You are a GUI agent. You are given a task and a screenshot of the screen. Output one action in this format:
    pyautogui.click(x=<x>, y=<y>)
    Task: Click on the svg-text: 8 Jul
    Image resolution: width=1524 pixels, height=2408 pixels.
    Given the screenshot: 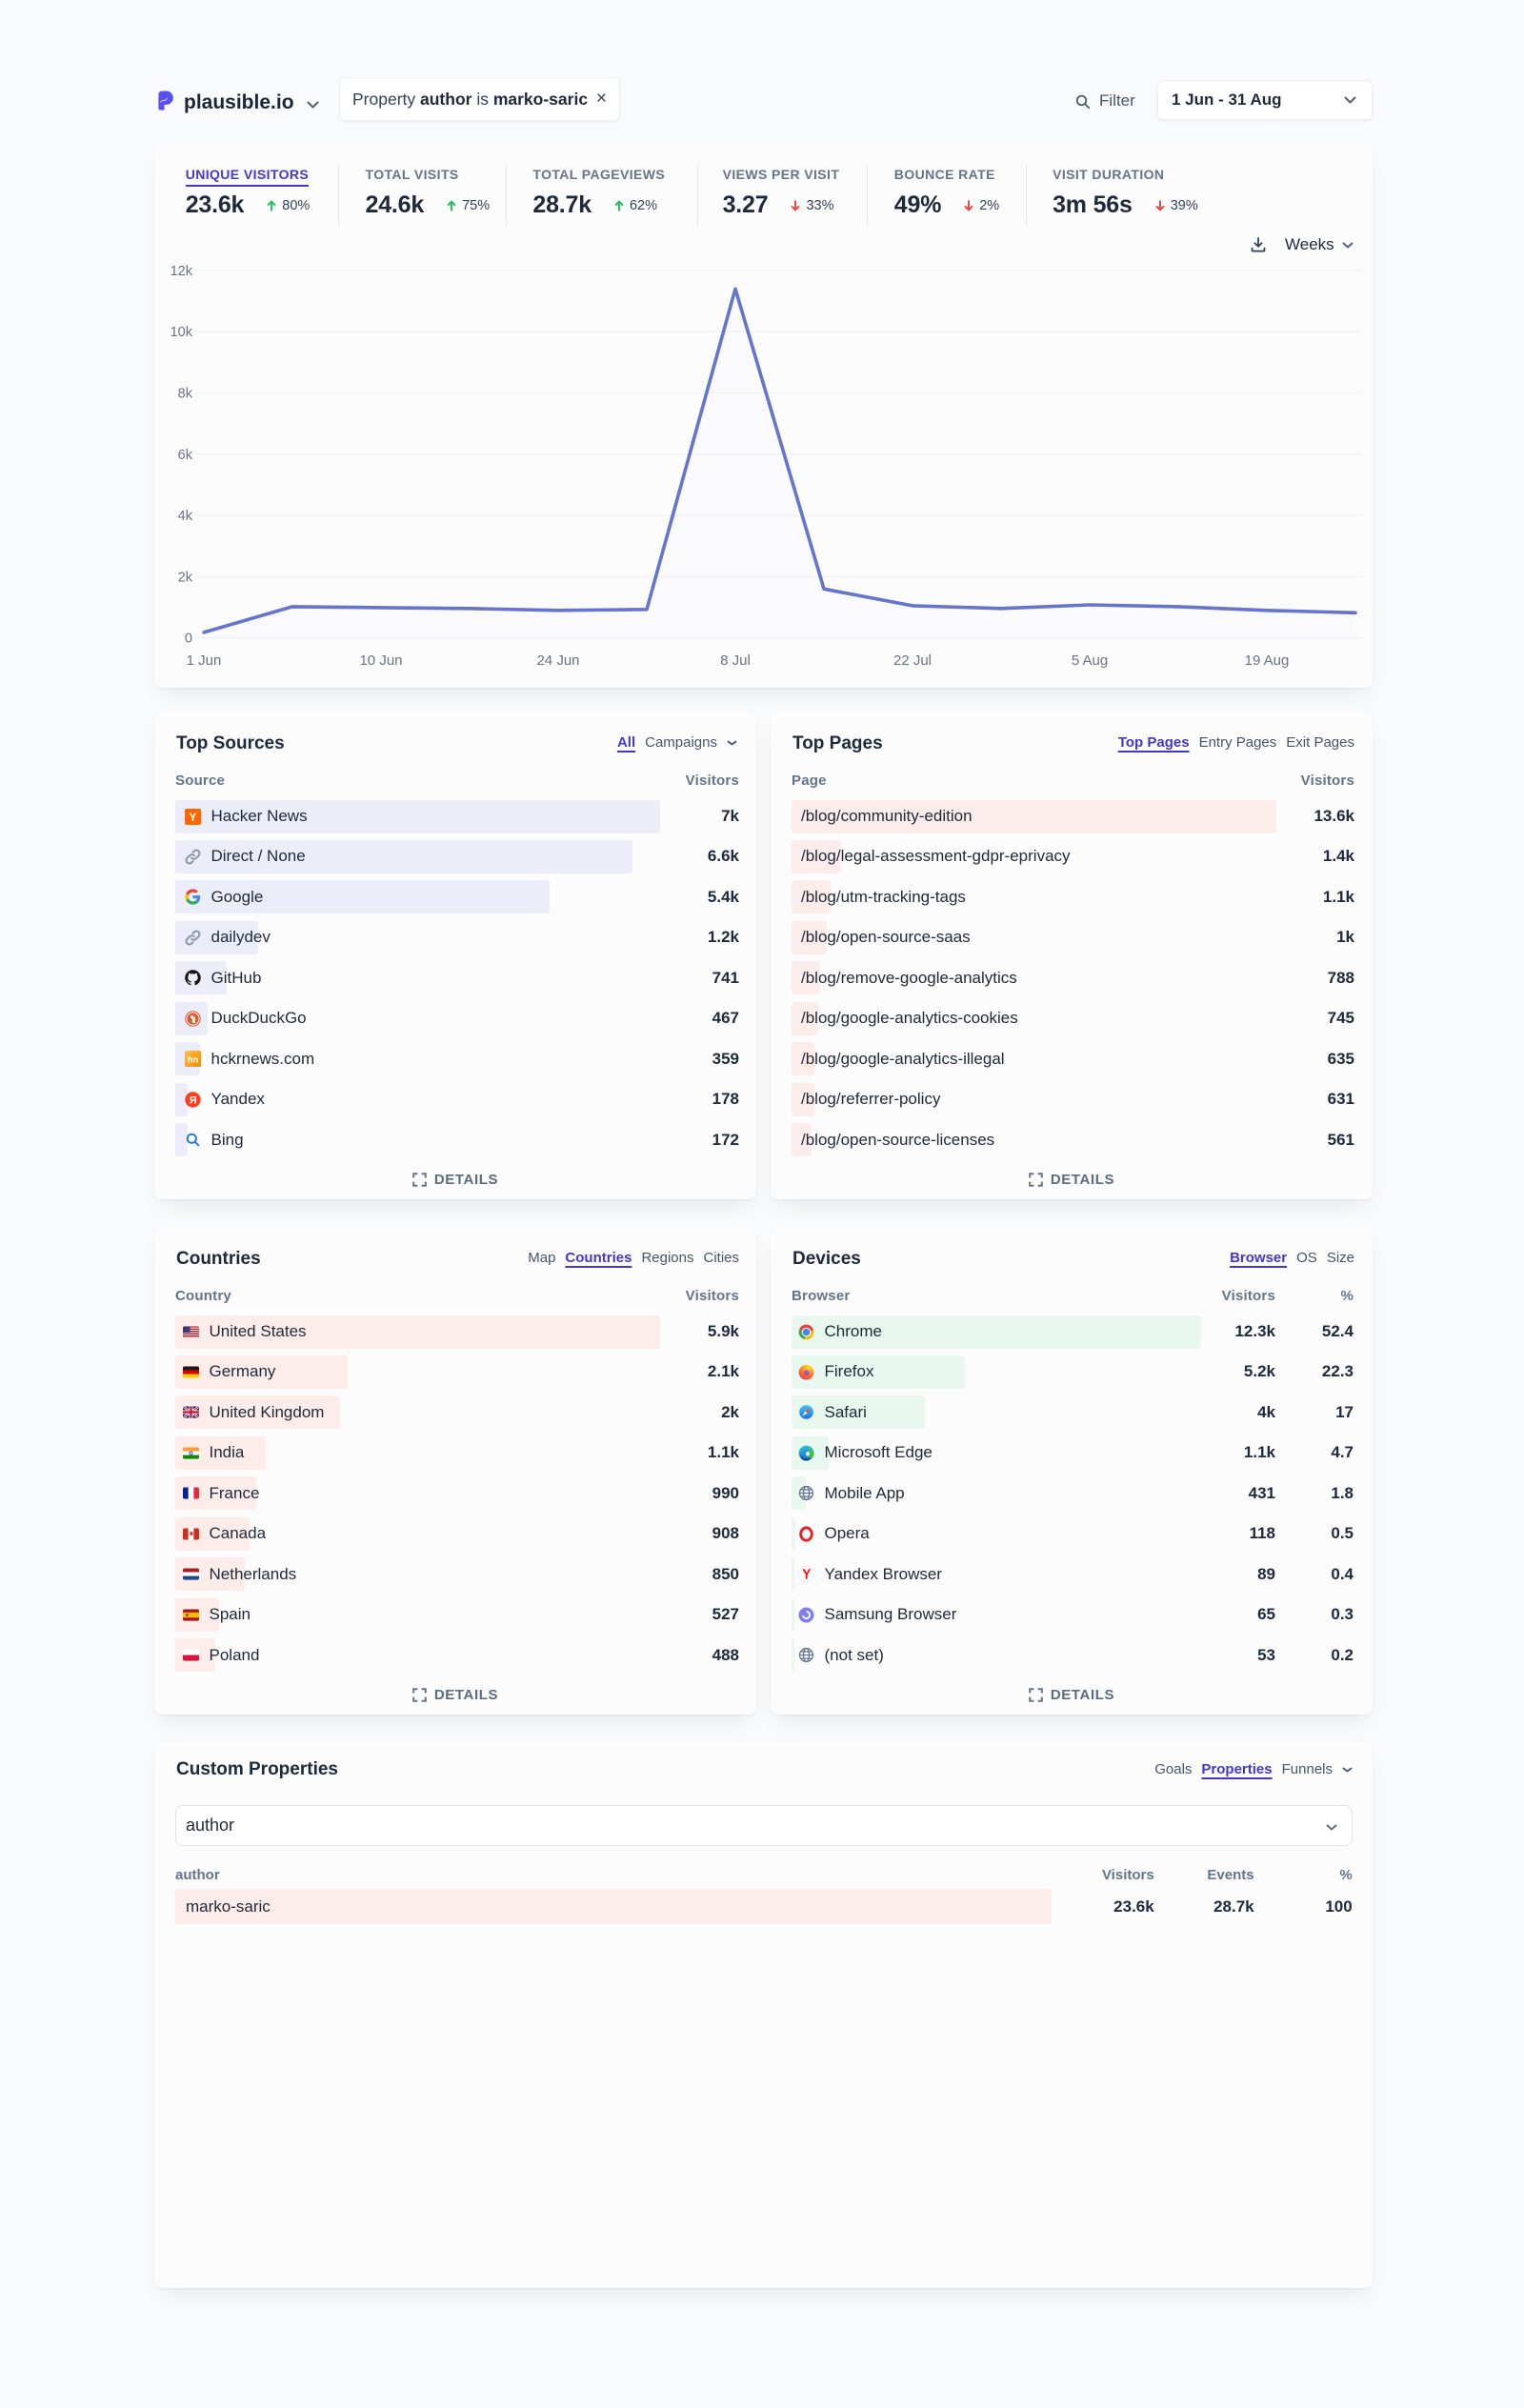 What is the action you would take?
    pyautogui.click(x=735, y=660)
    